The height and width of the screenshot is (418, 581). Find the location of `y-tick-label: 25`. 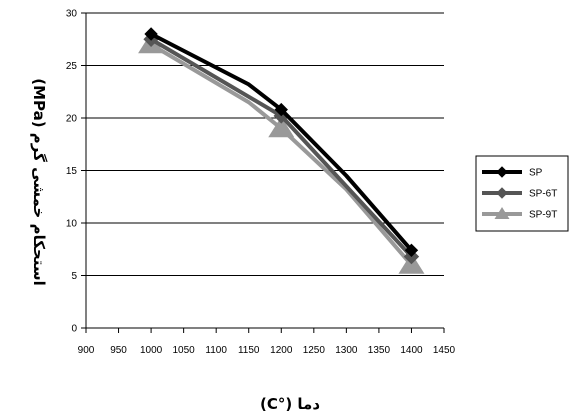

y-tick-label: 25 is located at coordinates (72, 66).